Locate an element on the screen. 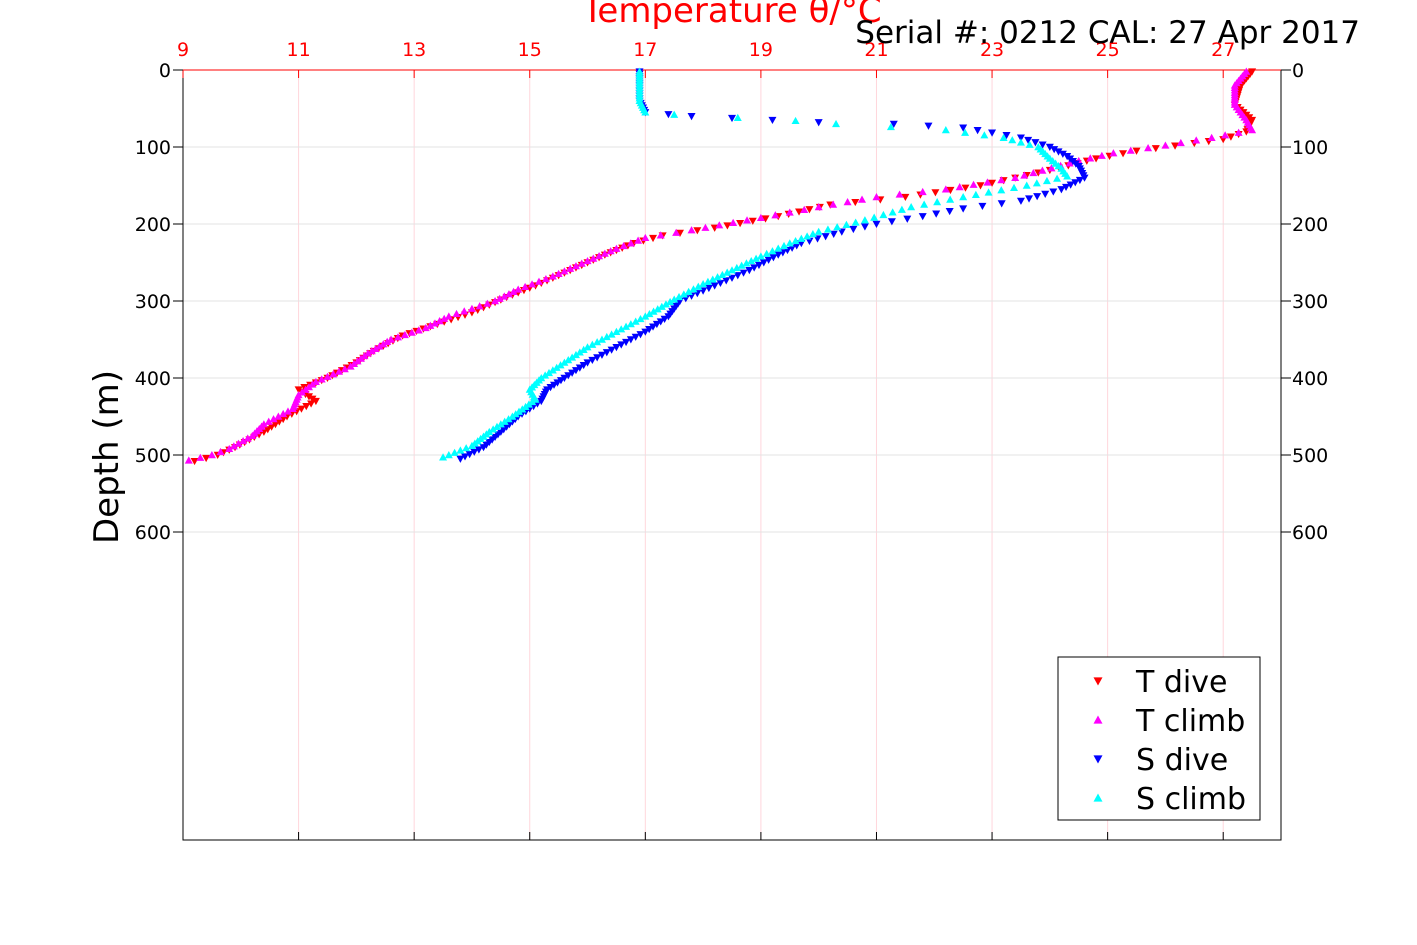  legend-label: T climb is located at coordinates (1190, 721).